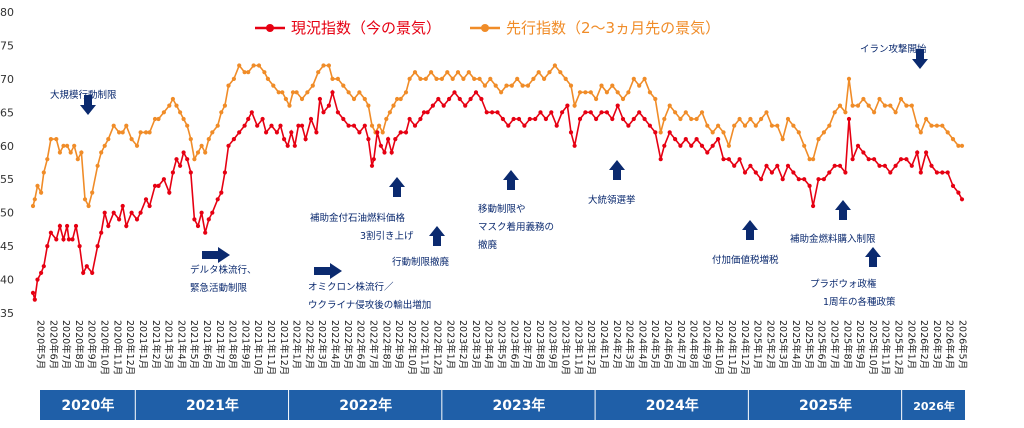  What do you see at coordinates (130, 347) in the screenshot?
I see `x-tick-label: 2020年12月` at bounding box center [130, 347].